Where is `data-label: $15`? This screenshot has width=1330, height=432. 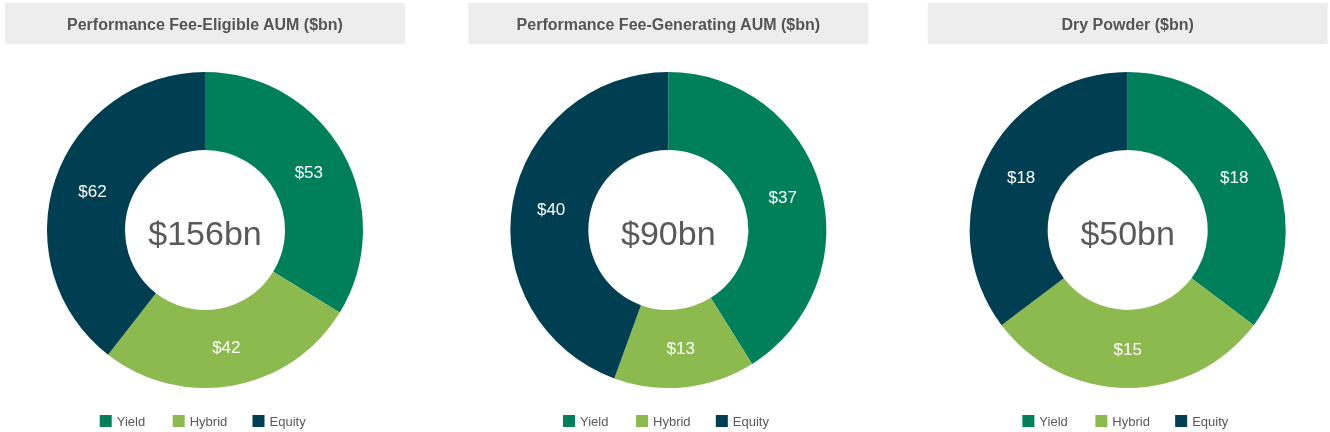 data-label: $15 is located at coordinates (1127, 349).